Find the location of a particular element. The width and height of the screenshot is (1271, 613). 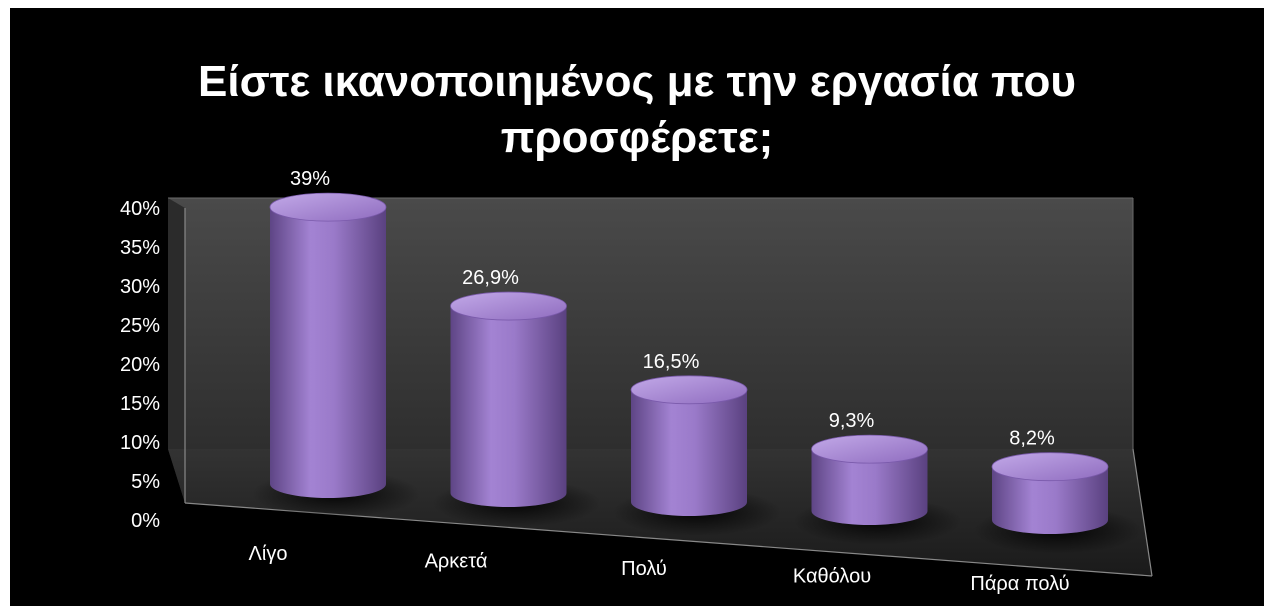

category-label: Καθόλου is located at coordinates (832, 577).